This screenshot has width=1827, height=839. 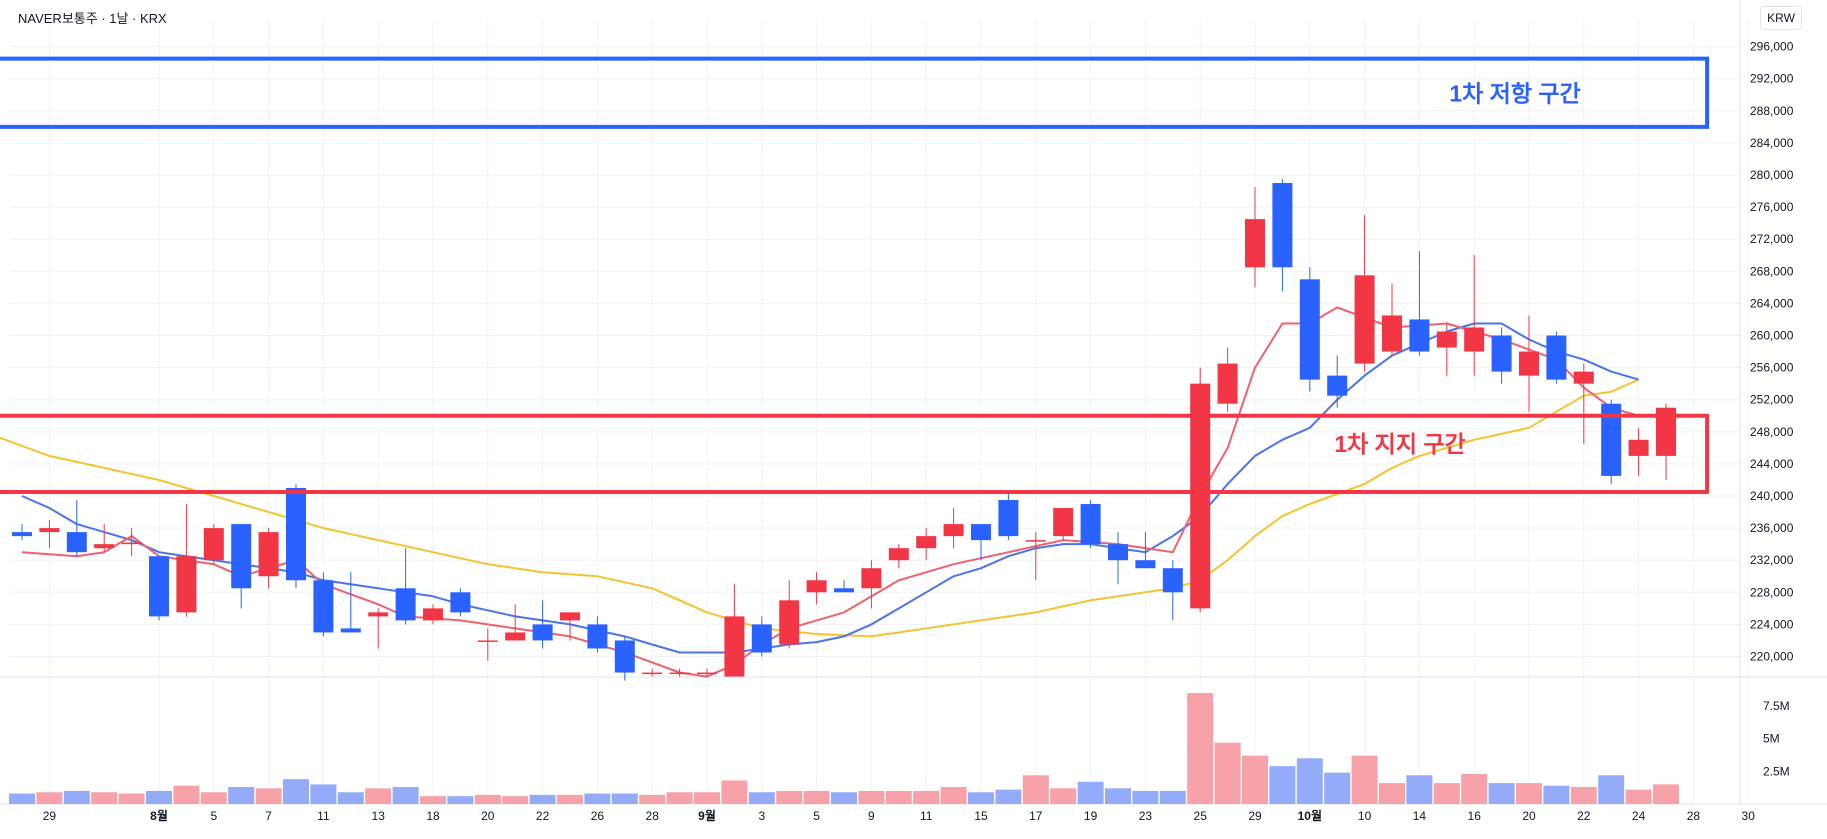 What do you see at coordinates (1772, 175) in the screenshot?
I see `price-tick-label: 280,000` at bounding box center [1772, 175].